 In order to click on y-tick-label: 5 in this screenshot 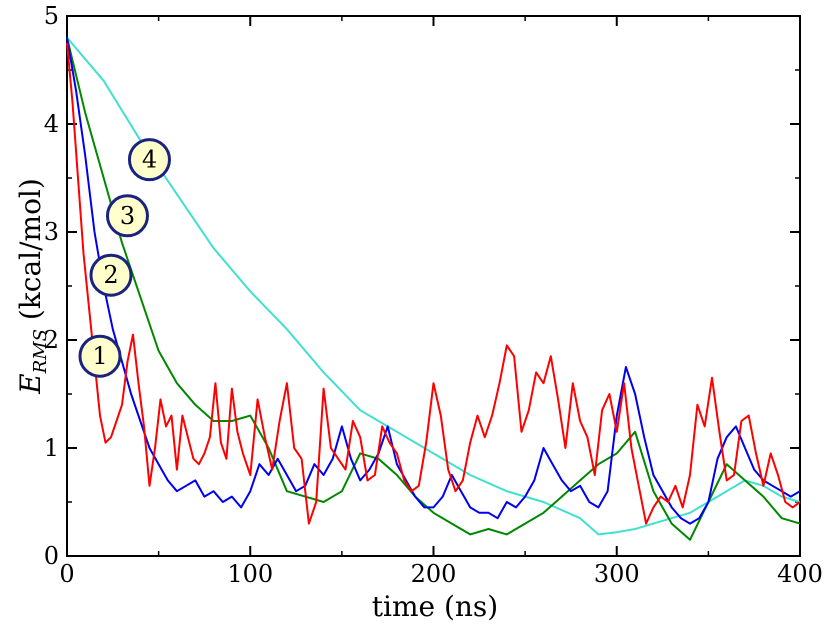, I will do `click(51, 16)`.